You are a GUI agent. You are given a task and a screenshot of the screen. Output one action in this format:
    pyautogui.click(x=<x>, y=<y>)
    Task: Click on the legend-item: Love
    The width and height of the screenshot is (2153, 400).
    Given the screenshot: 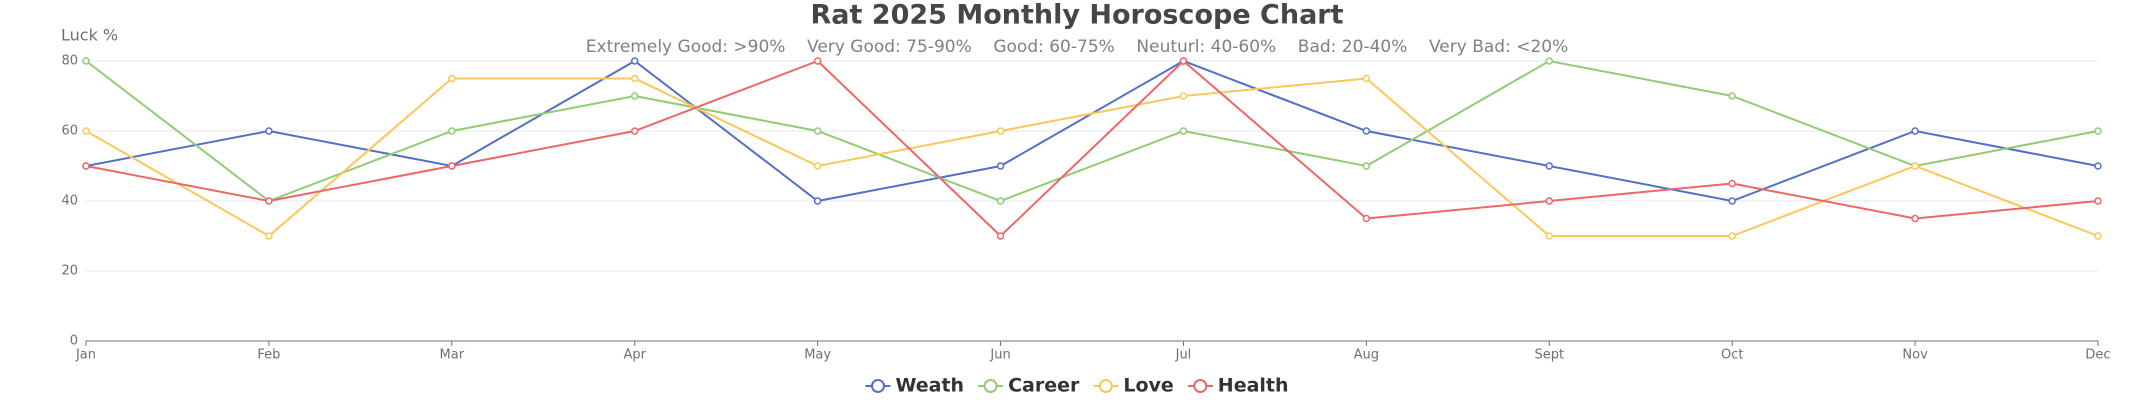 What is the action you would take?
    pyautogui.click(x=1133, y=386)
    